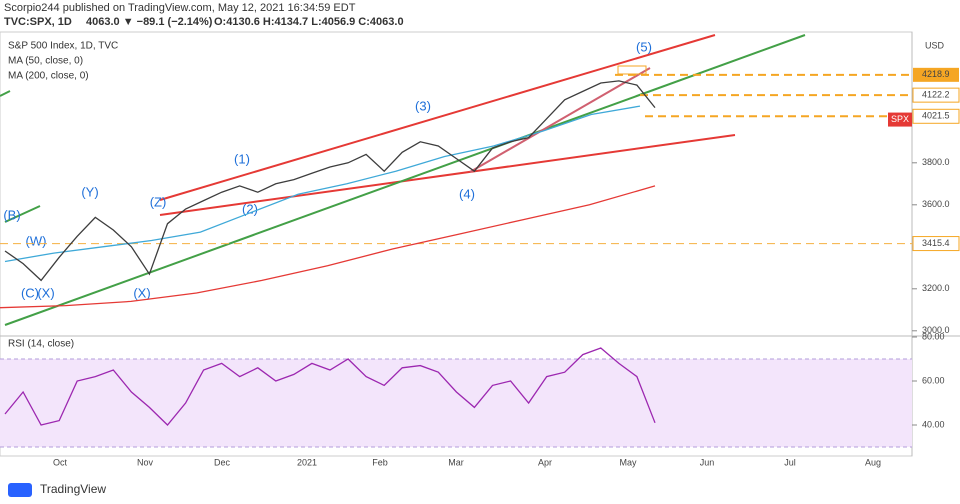 Image resolution: width=960 pixels, height=504 pixels. I want to click on time-label: Apr, so click(545, 462).